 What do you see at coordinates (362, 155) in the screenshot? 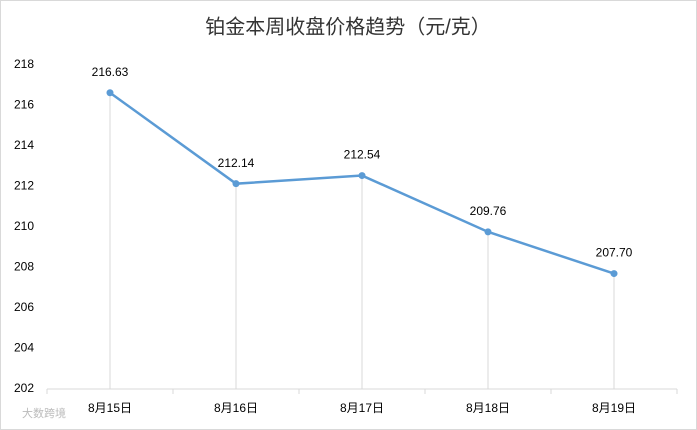
I see `data-label: 212.54` at bounding box center [362, 155].